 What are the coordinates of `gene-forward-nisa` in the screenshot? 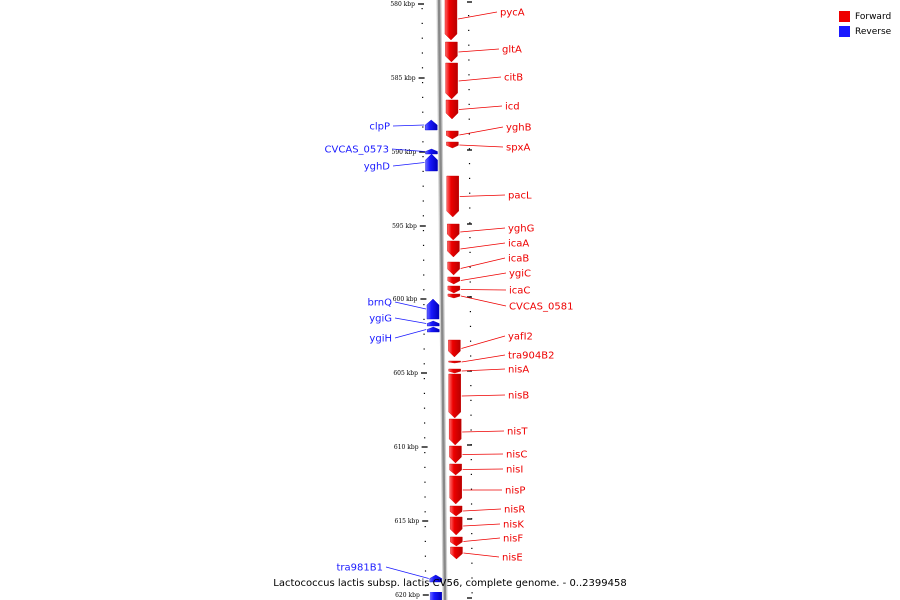 It's located at (454, 371).